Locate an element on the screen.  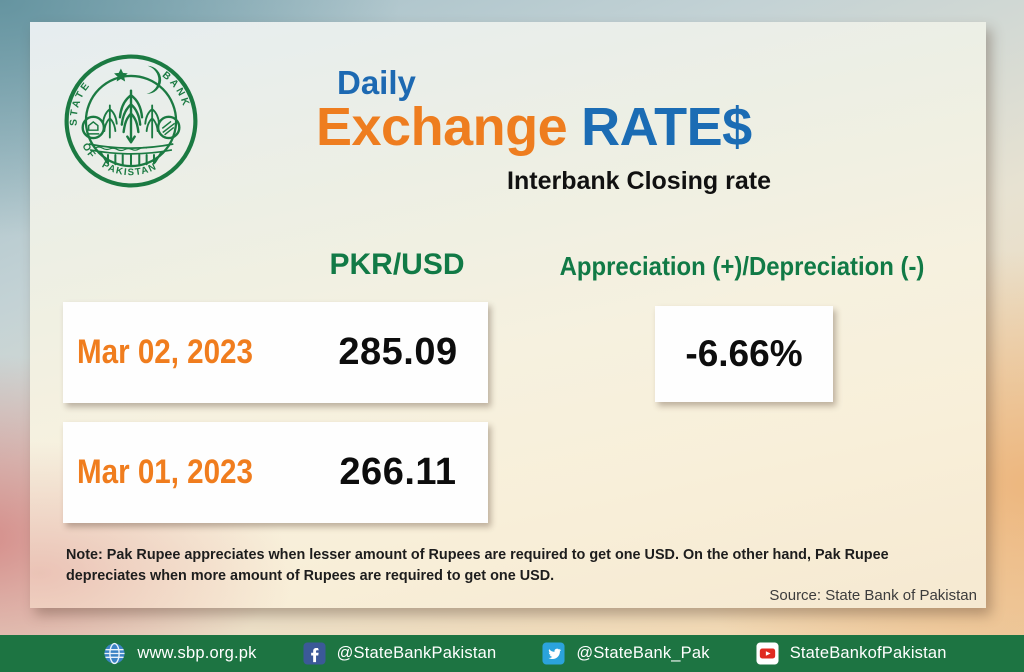
facebook-link: @StateBankPakistan is located at coordinates (400, 653).